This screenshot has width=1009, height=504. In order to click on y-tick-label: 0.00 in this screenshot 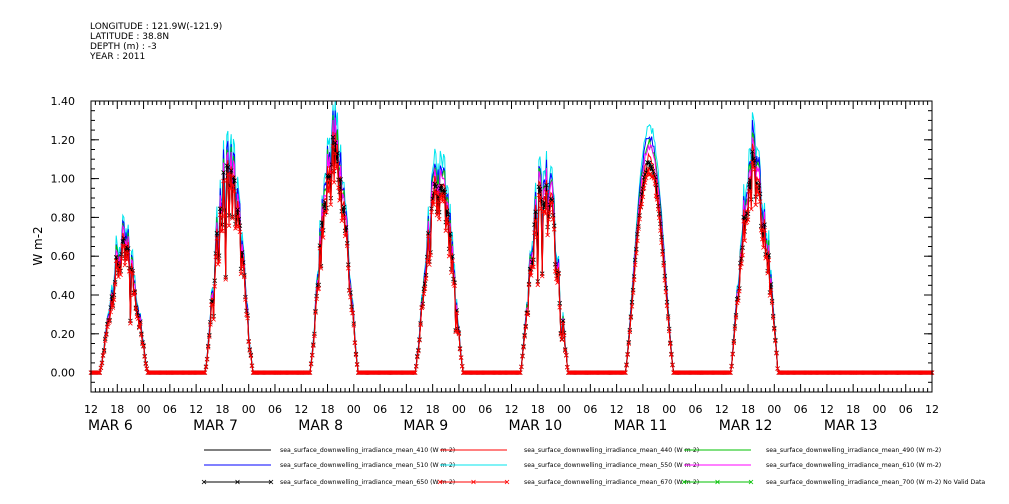, I will do `click(63, 373)`.